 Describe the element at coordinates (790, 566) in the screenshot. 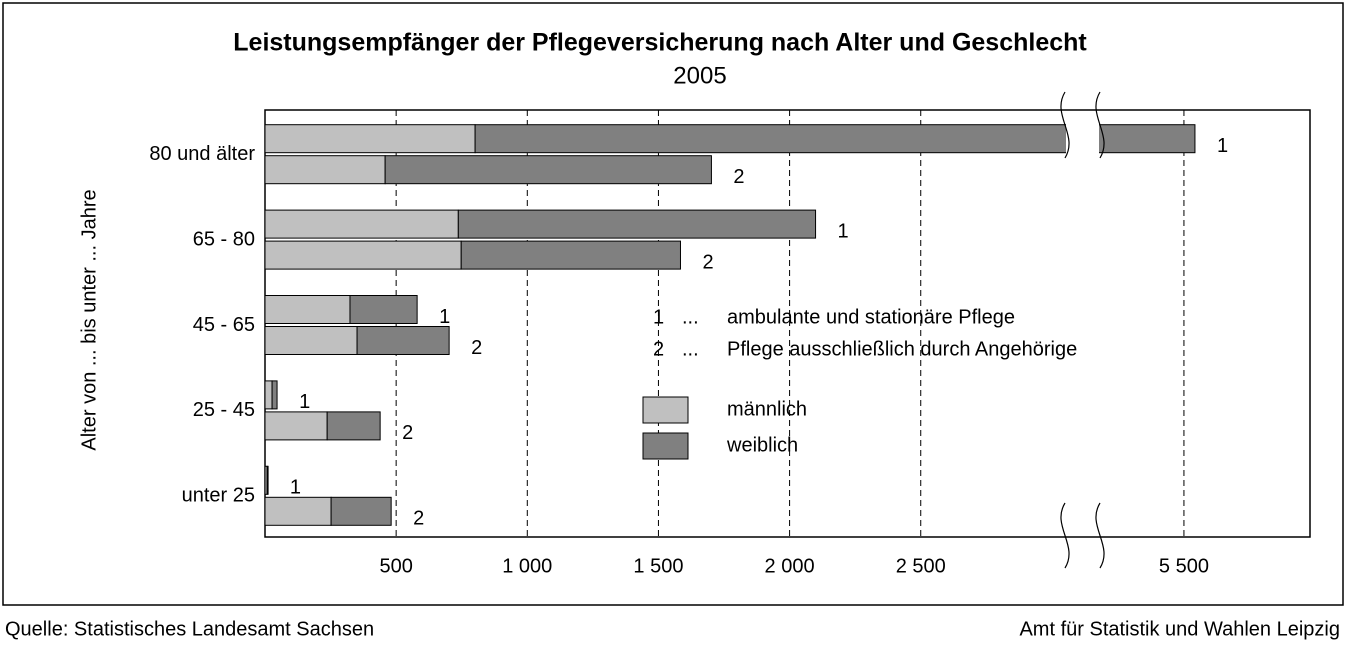

I see `x-tick-label: 2 000` at that location.